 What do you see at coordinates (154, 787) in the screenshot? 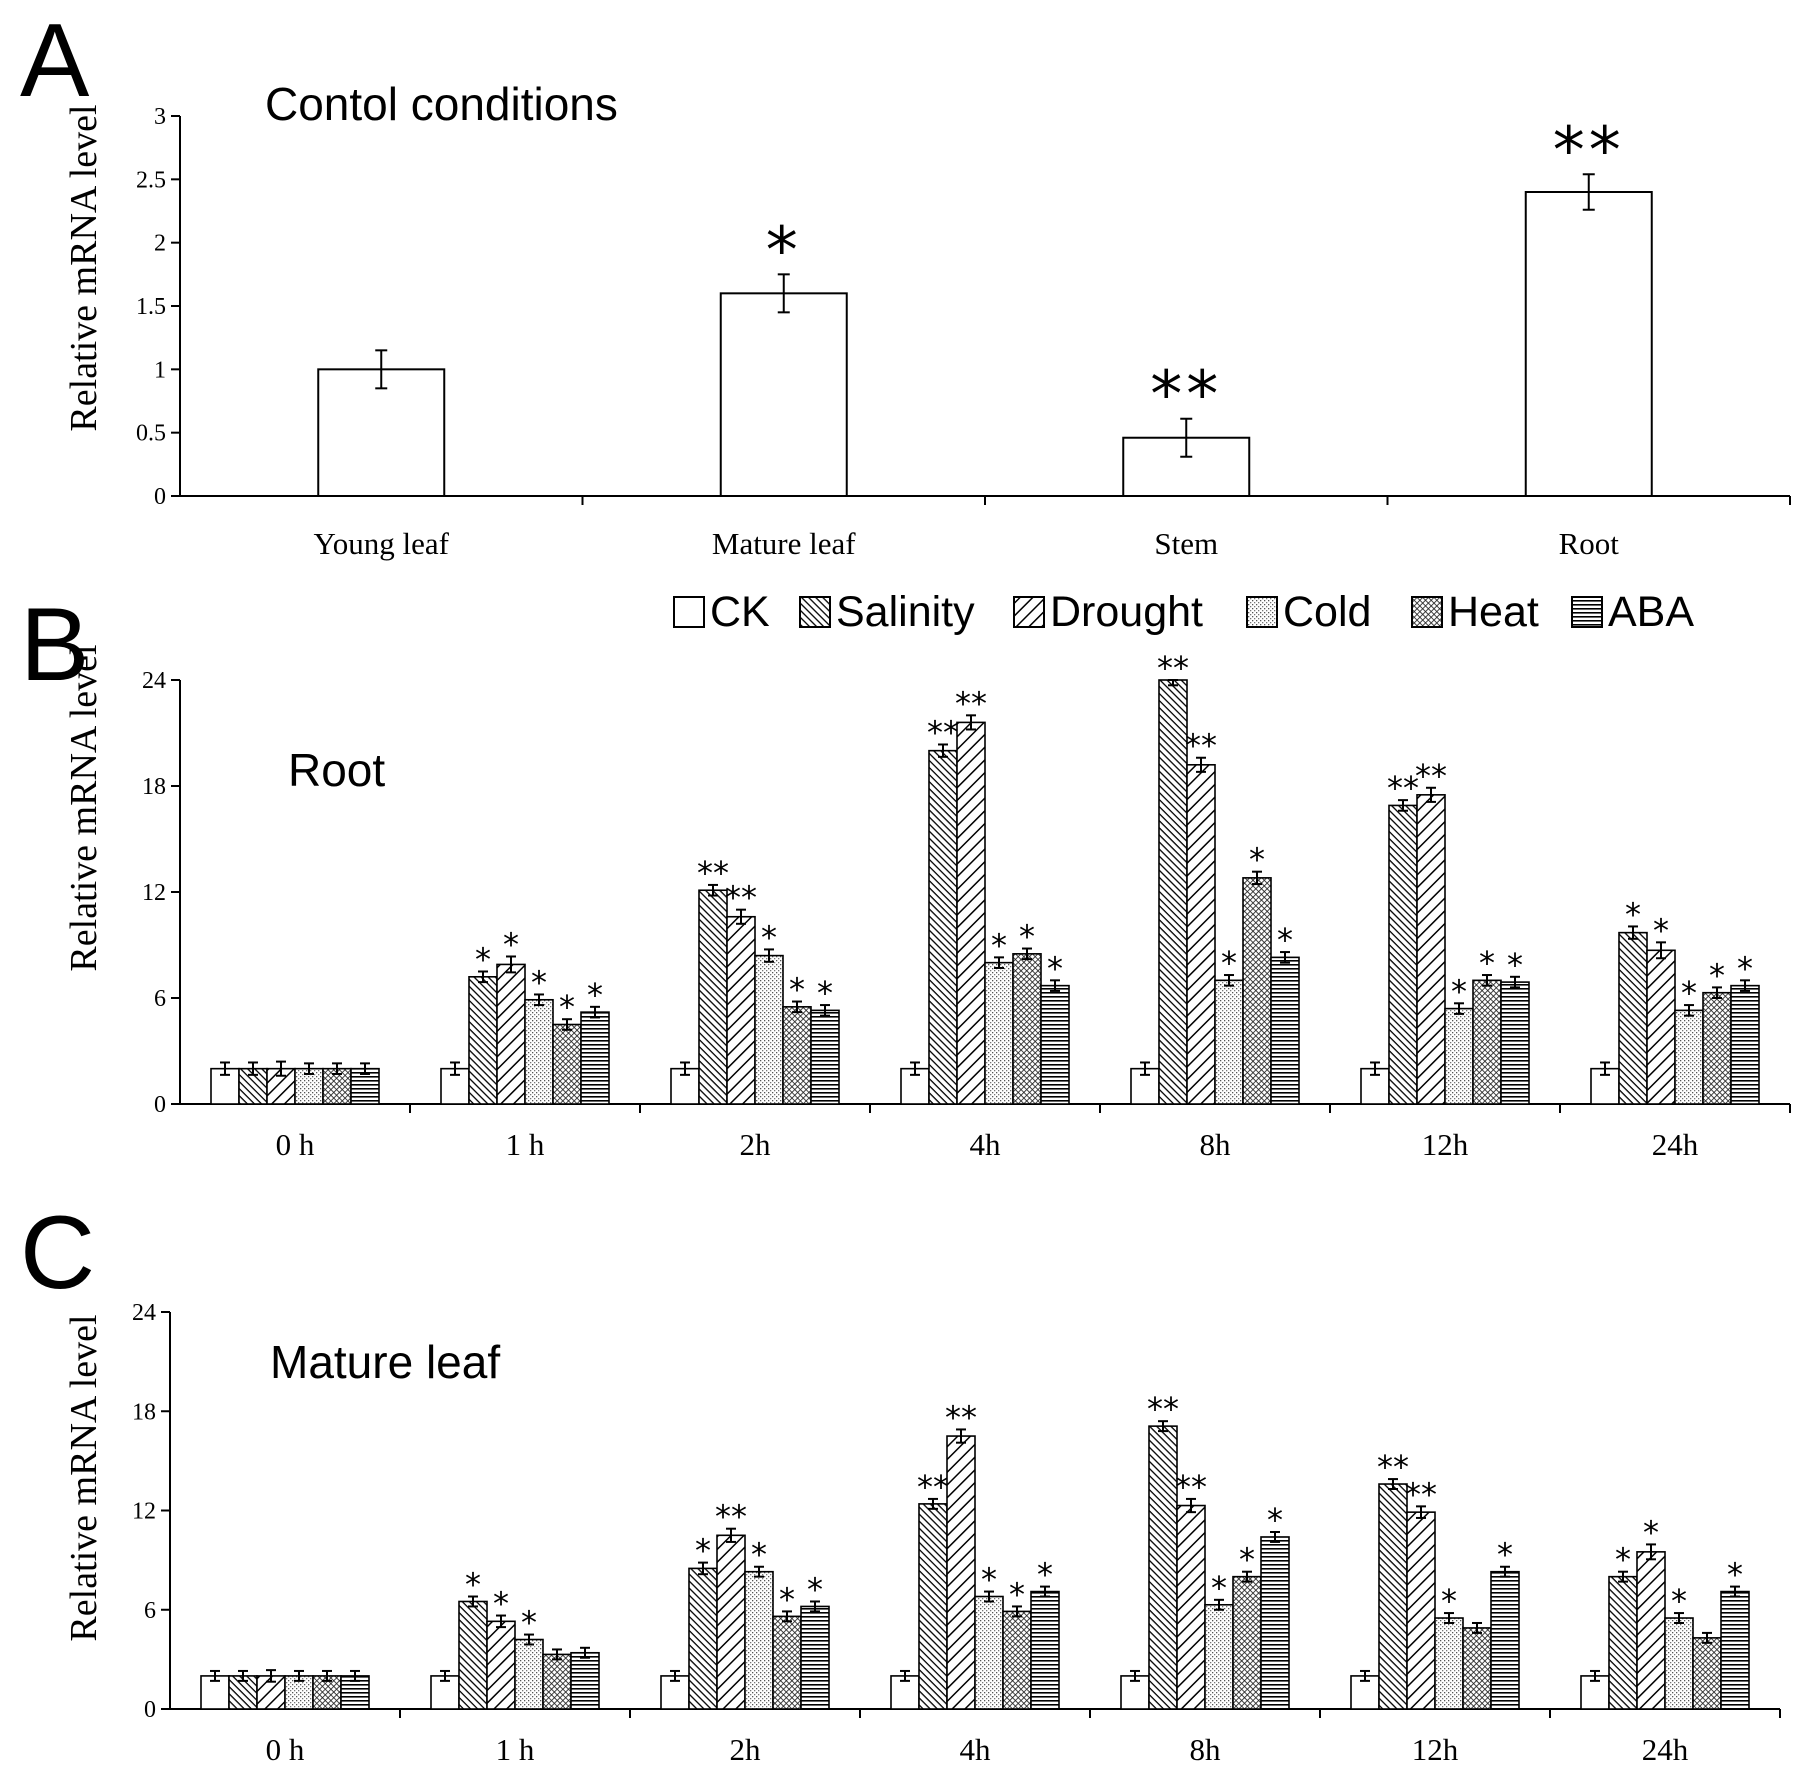
I see `panel-b-ytick-label: 18` at bounding box center [154, 787].